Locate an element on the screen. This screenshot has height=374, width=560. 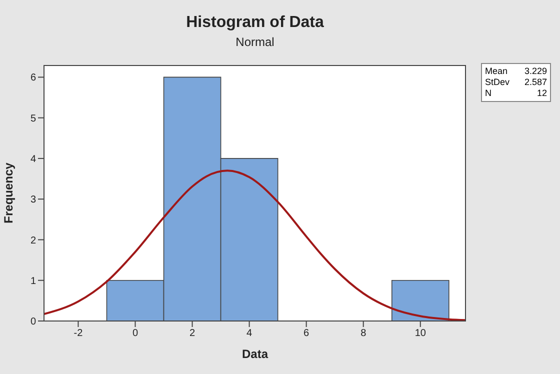
y-tick-label: 4 is located at coordinates (33, 160).